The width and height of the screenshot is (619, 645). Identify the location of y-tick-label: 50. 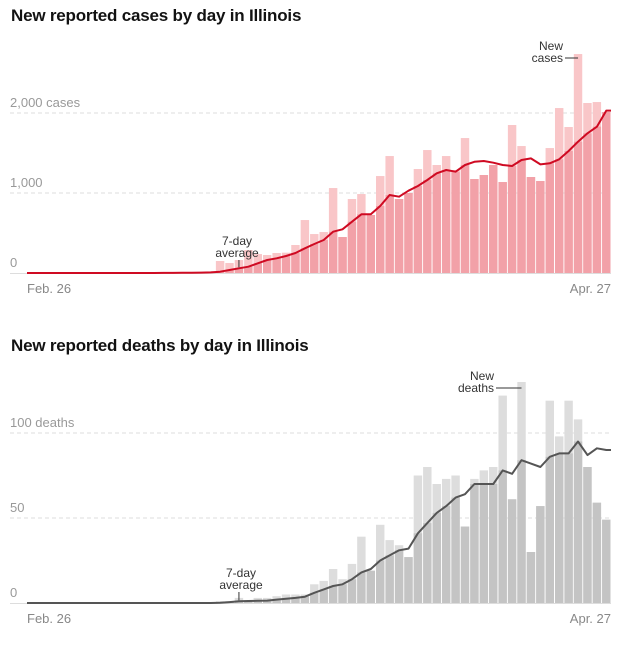
(17, 507).